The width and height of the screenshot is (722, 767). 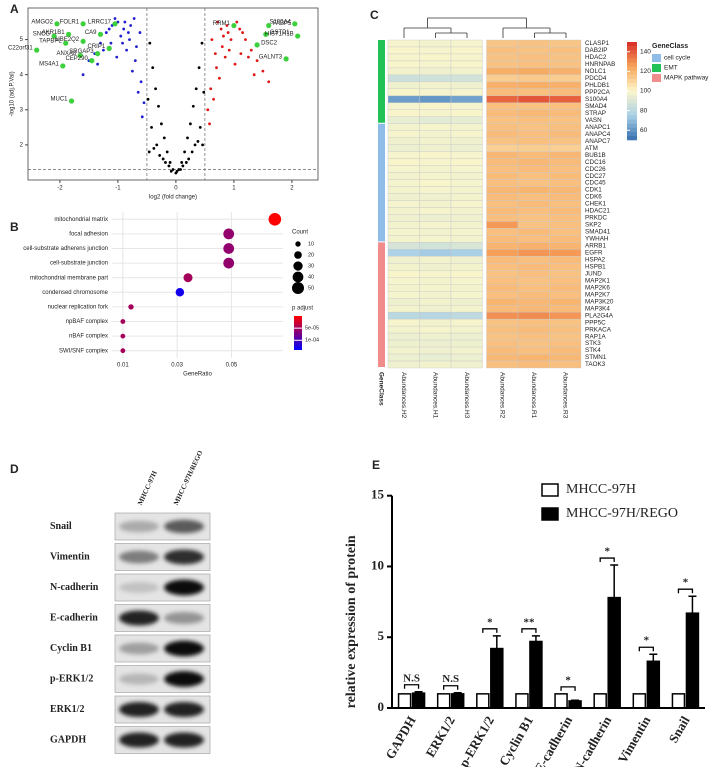 What do you see at coordinates (188, 478) in the screenshot?
I see `lane-label: MHCC-97H/REGO` at bounding box center [188, 478].